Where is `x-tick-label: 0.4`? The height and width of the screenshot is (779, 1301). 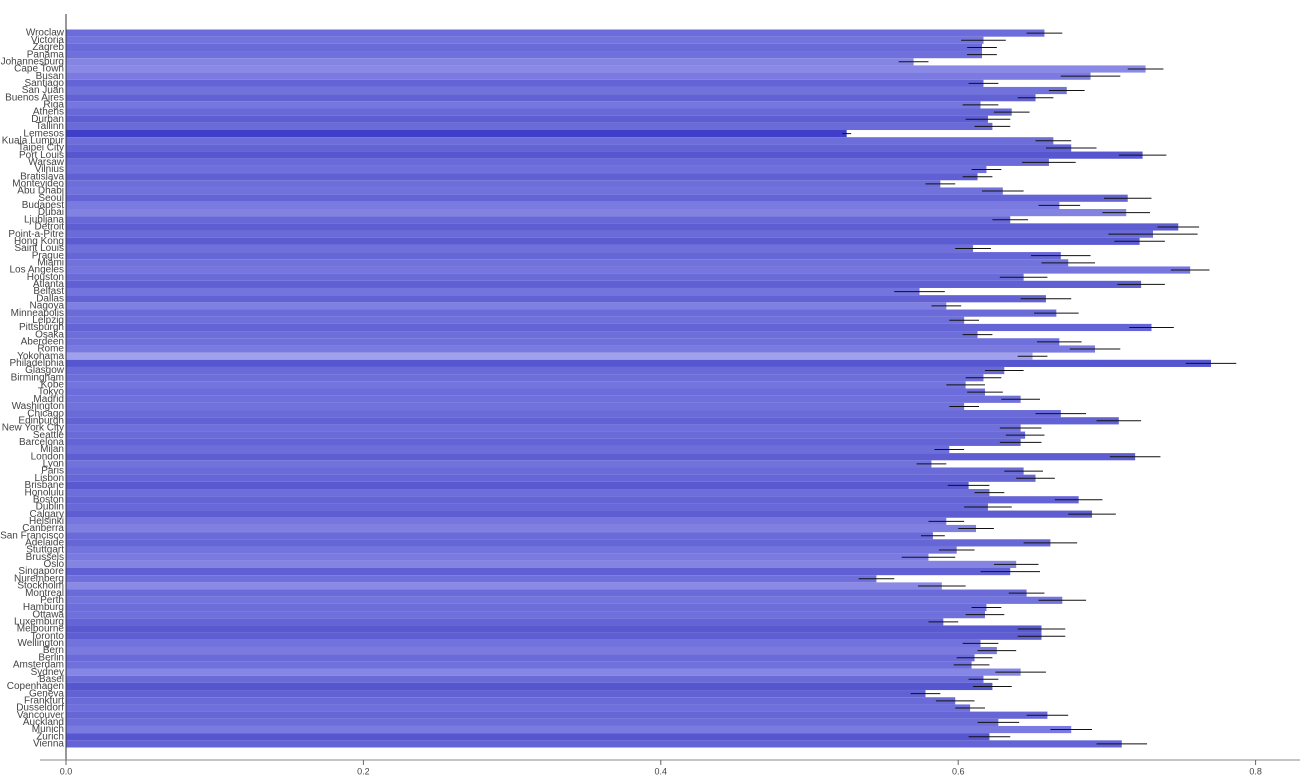
x-tick-label: 0.4 is located at coordinates (661, 771).